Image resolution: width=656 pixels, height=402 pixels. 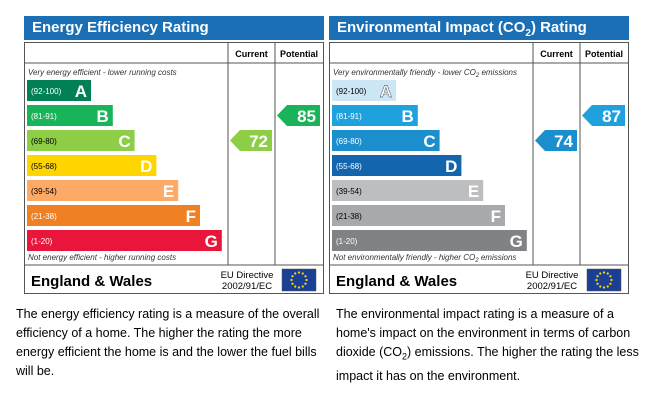 I want to click on potential-rating-value: 87, so click(x=611, y=116).